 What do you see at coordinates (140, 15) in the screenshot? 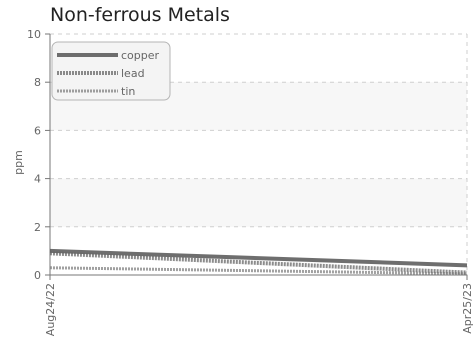
I see `chart-title: Non-ferrous Metals` at bounding box center [140, 15].